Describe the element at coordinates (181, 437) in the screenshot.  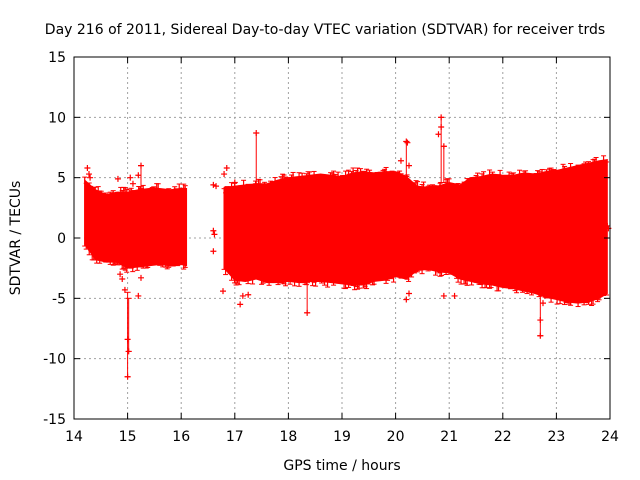
I see `x-tick-label: 16` at that location.